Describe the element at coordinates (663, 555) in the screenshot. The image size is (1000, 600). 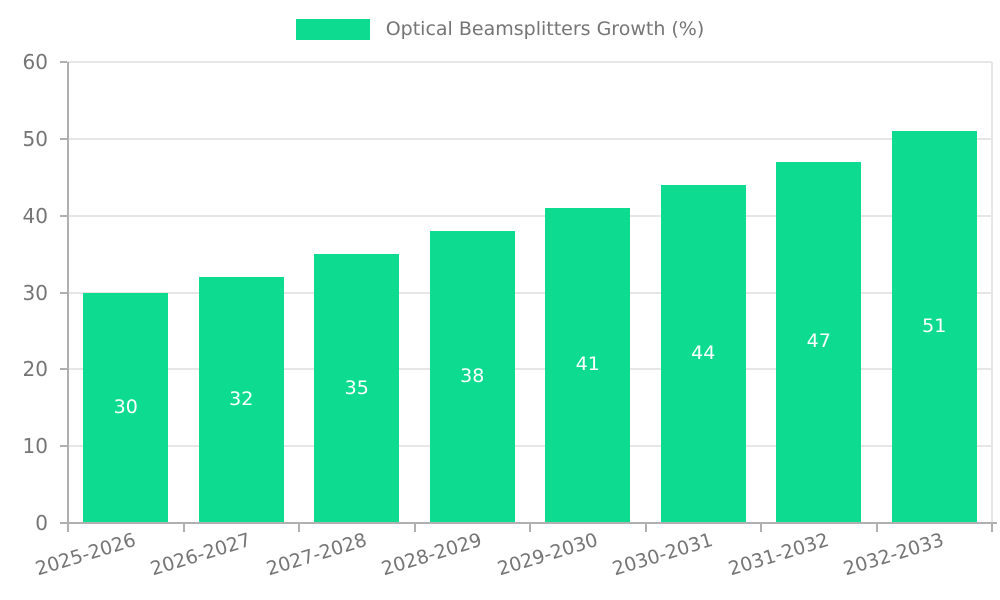
I see `x-tick-label: 2030-2031` at that location.